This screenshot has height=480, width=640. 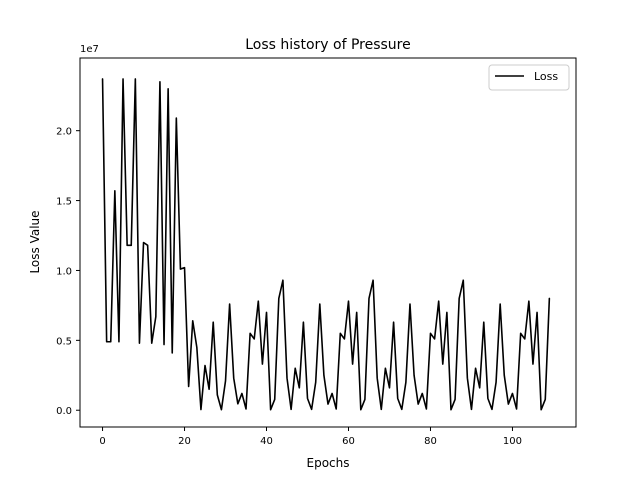 What do you see at coordinates (89, 49) in the screenshot?
I see `y-scale-label: 1e7` at bounding box center [89, 49].